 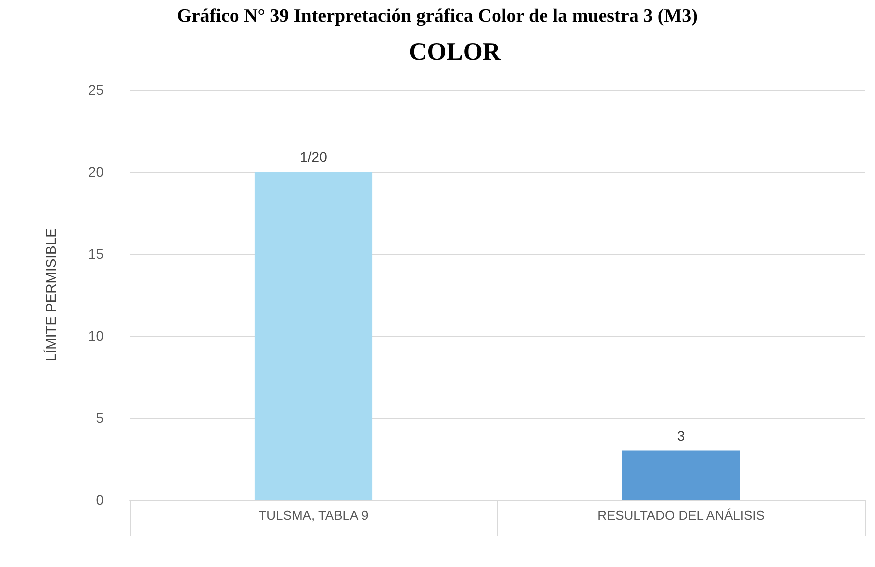 I want to click on data-label: 1/20, so click(x=314, y=157).